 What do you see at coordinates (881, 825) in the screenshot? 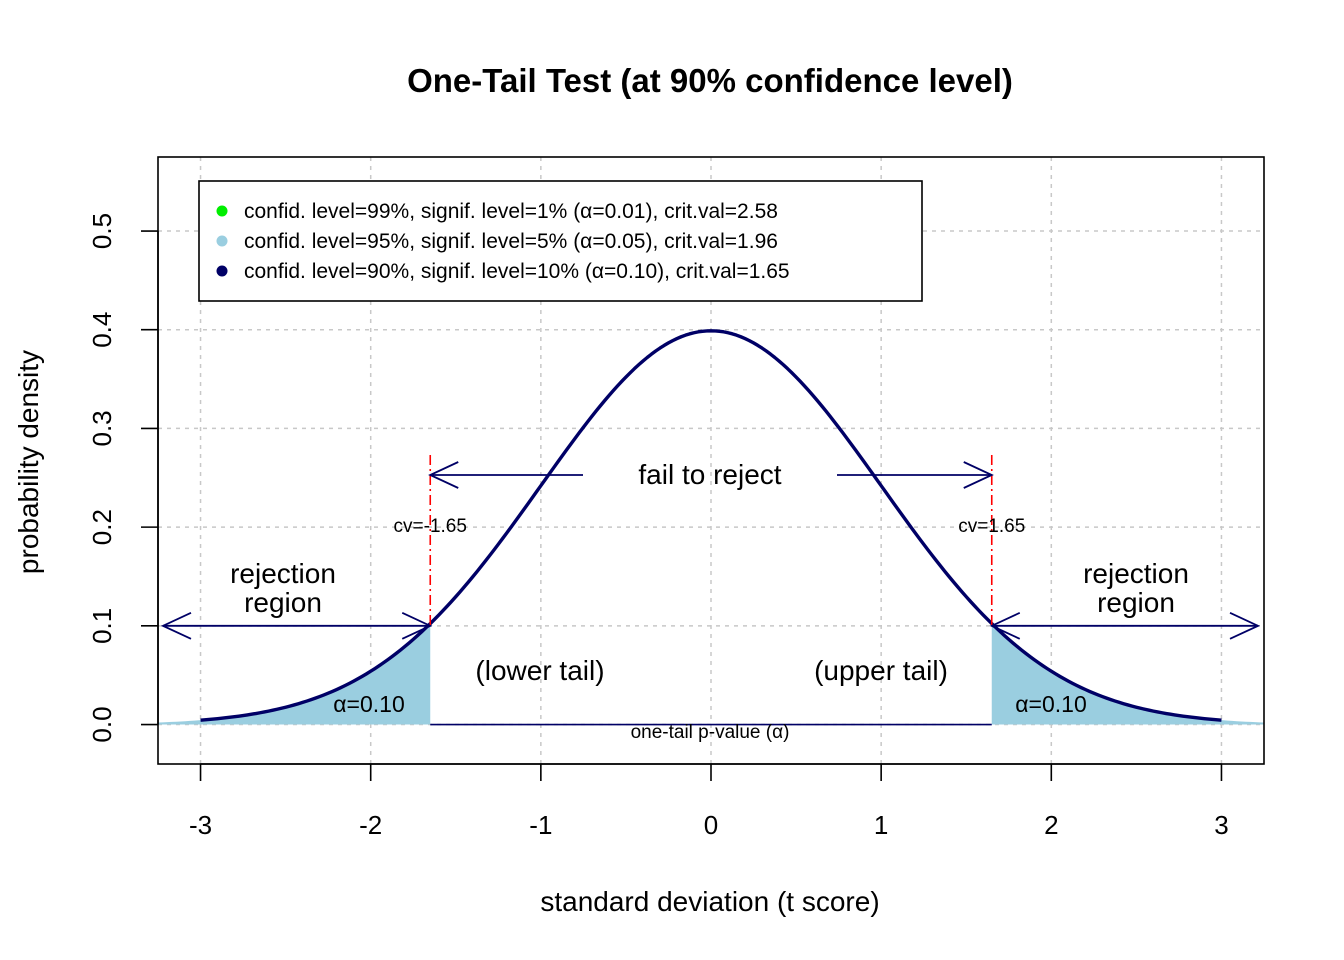
I see `x-tick-label: 1` at bounding box center [881, 825].